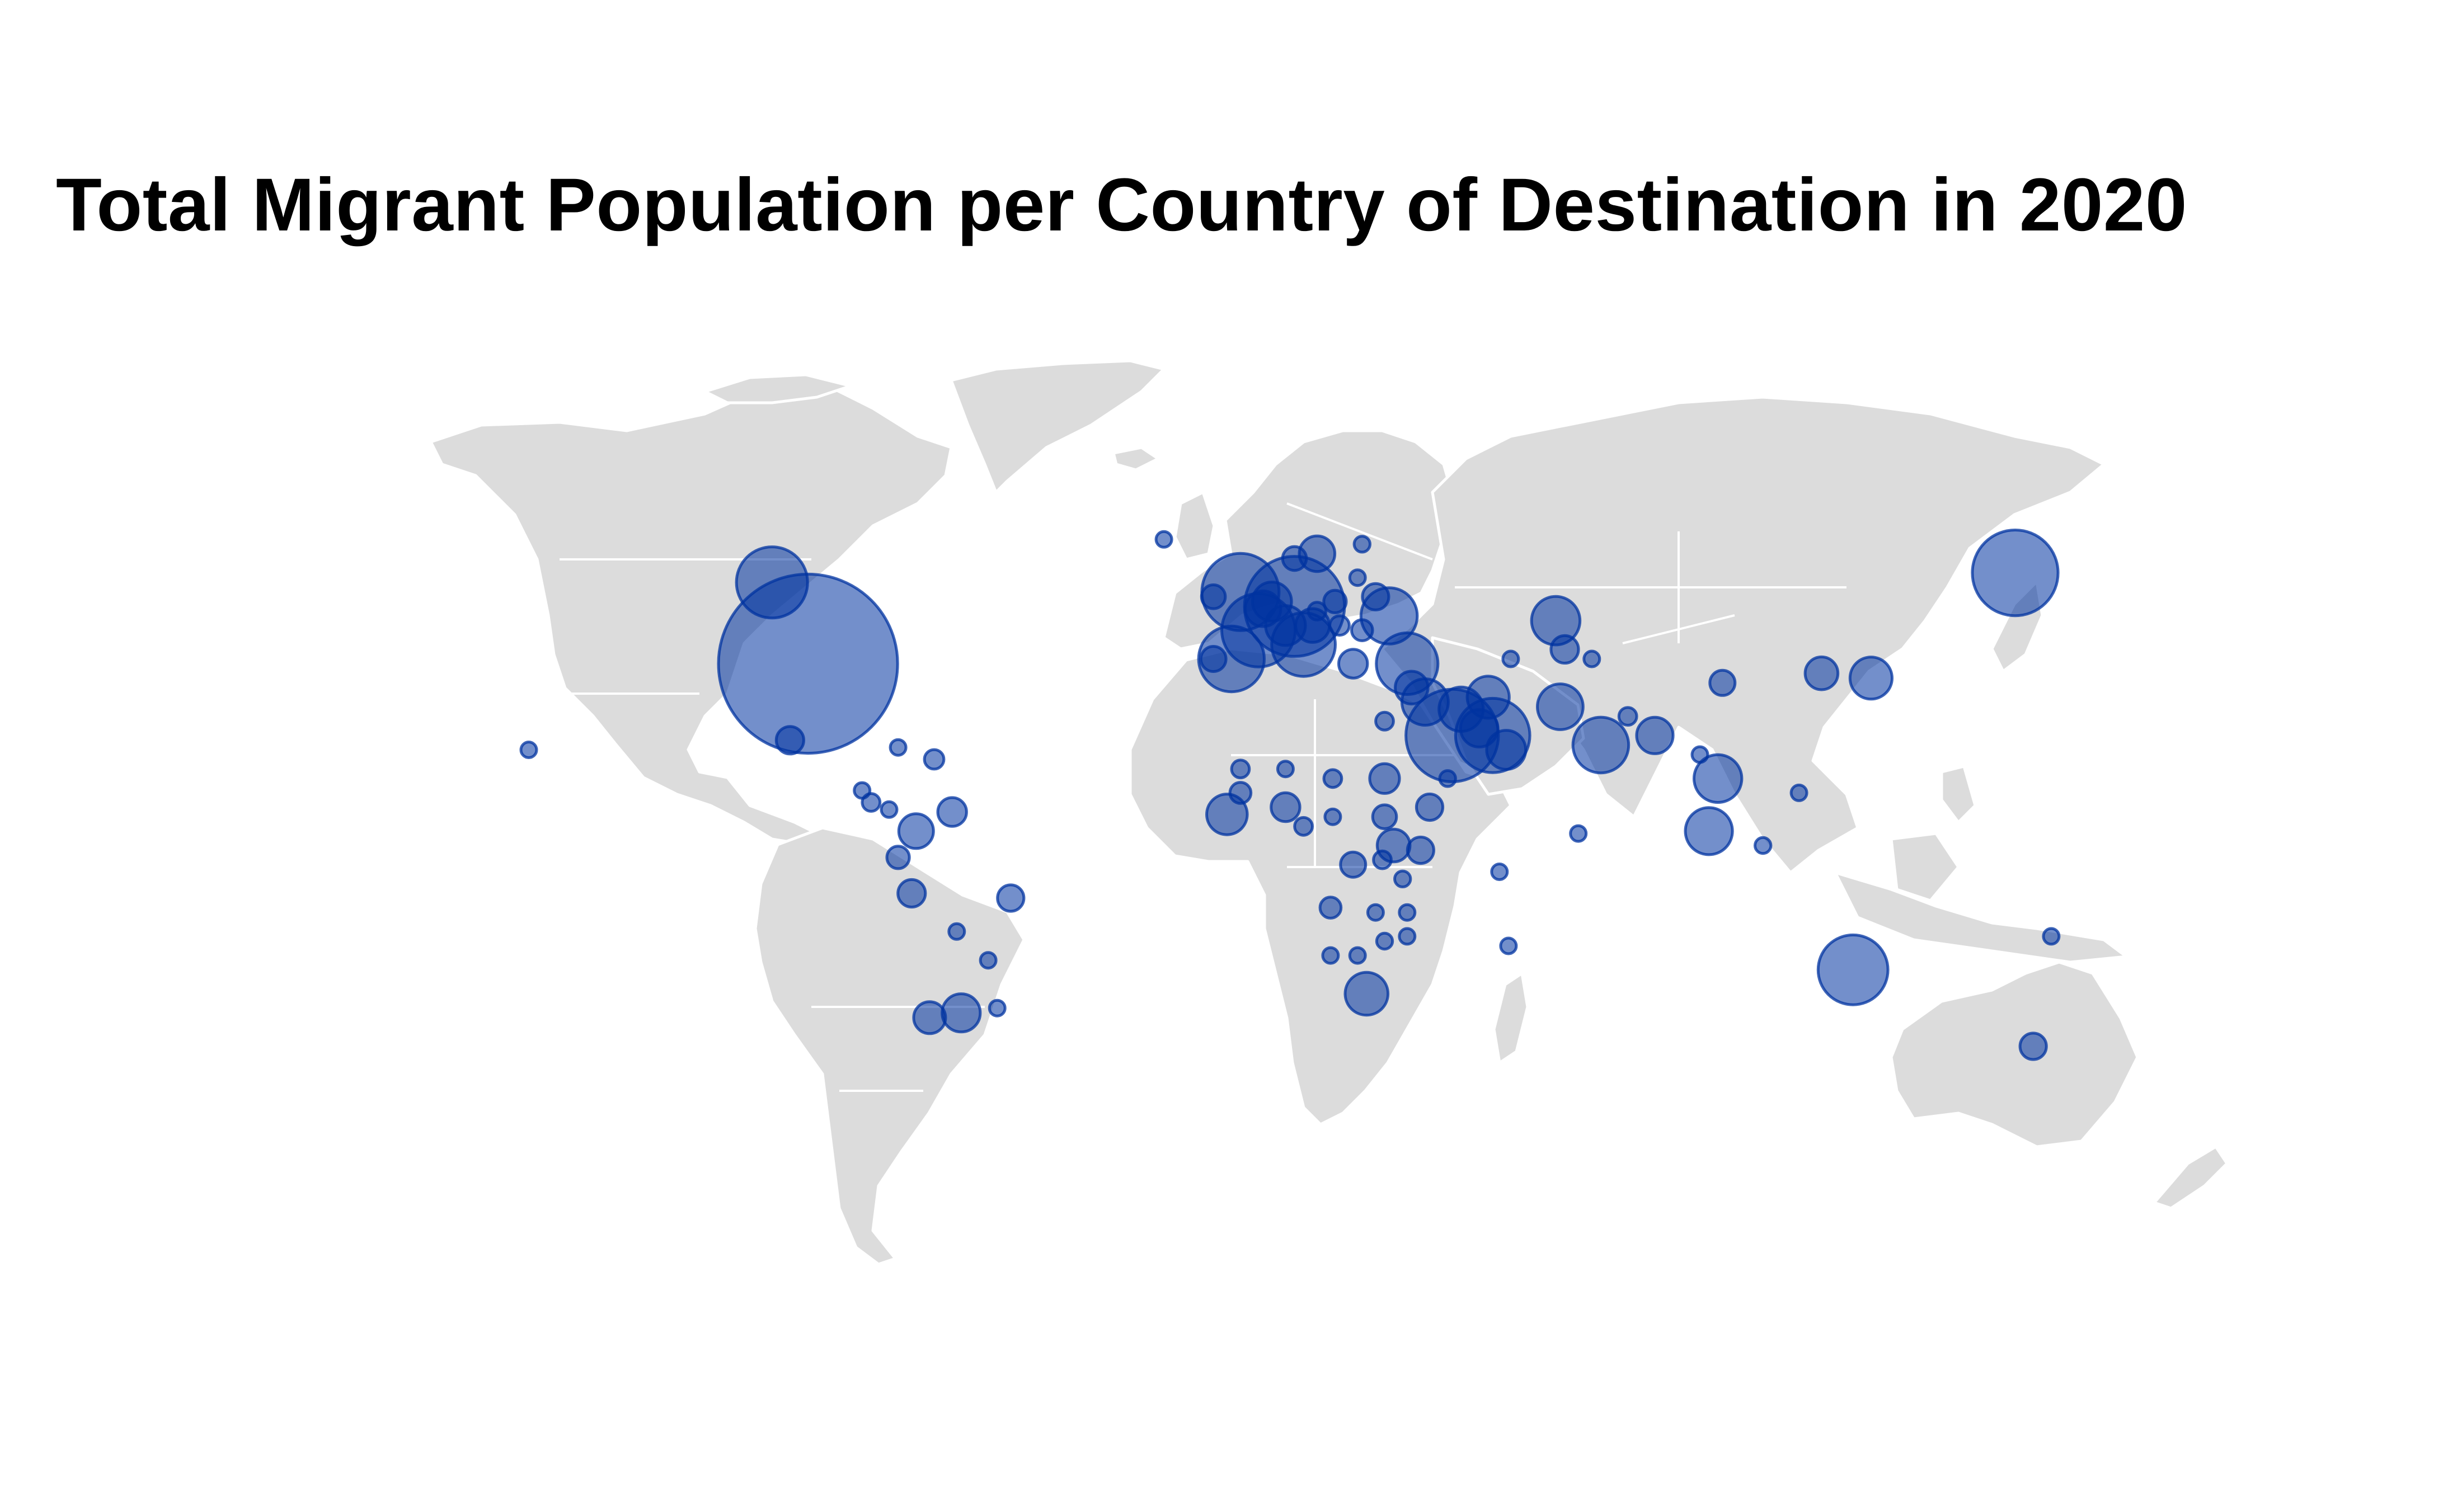 Image resolution: width=2448 pixels, height=1512 pixels. I want to click on land-iceland, so click(1136, 459).